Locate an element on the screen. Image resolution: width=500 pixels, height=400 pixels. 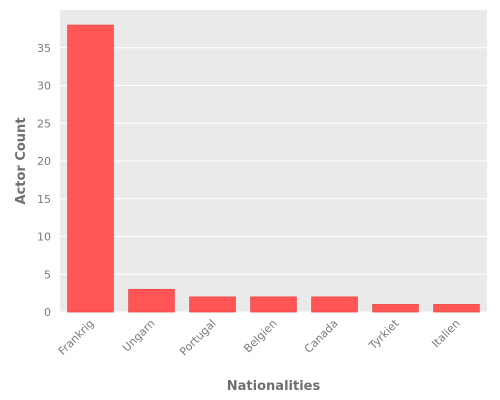
x-tick-label: Canada is located at coordinates (321, 336).